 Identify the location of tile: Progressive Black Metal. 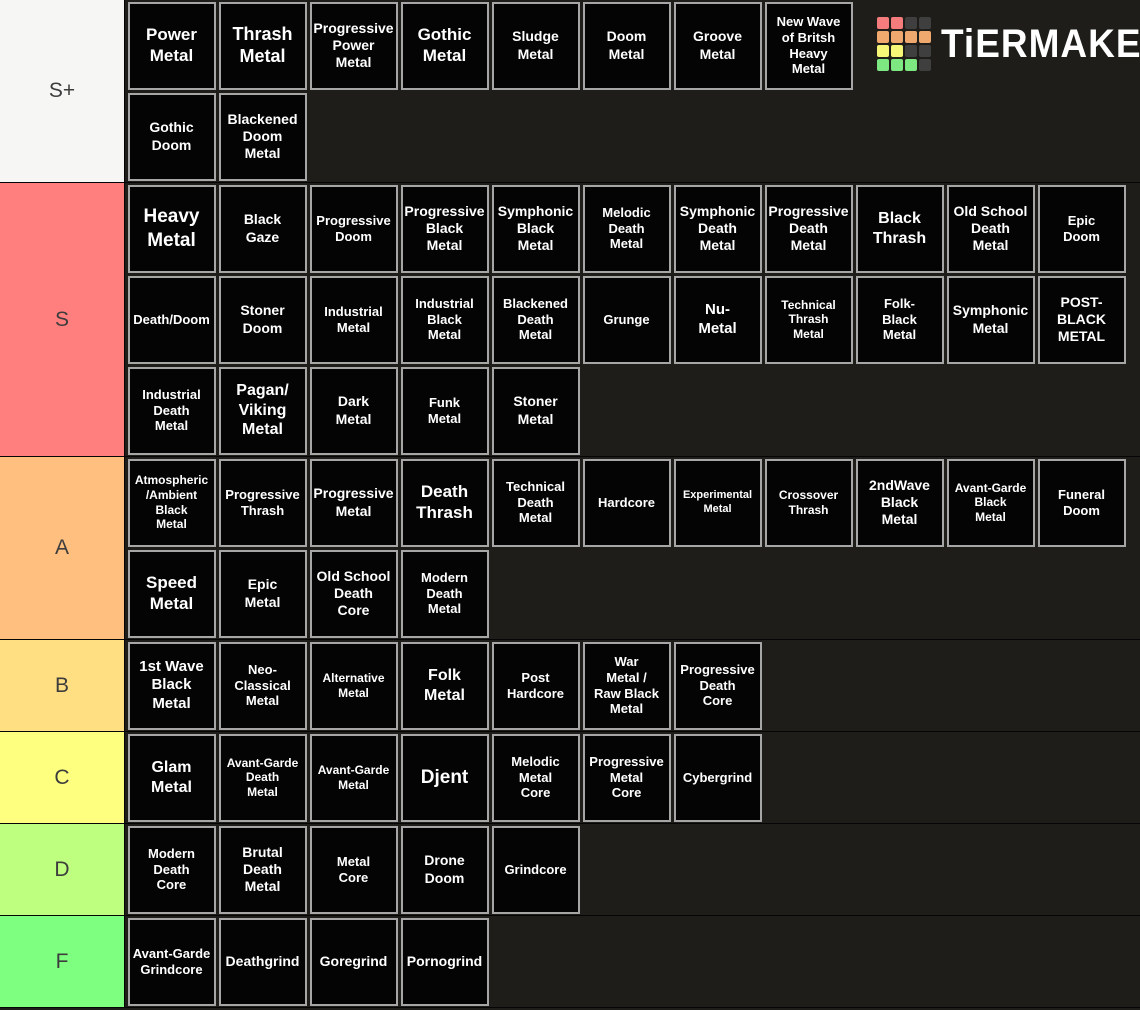
(444, 228).